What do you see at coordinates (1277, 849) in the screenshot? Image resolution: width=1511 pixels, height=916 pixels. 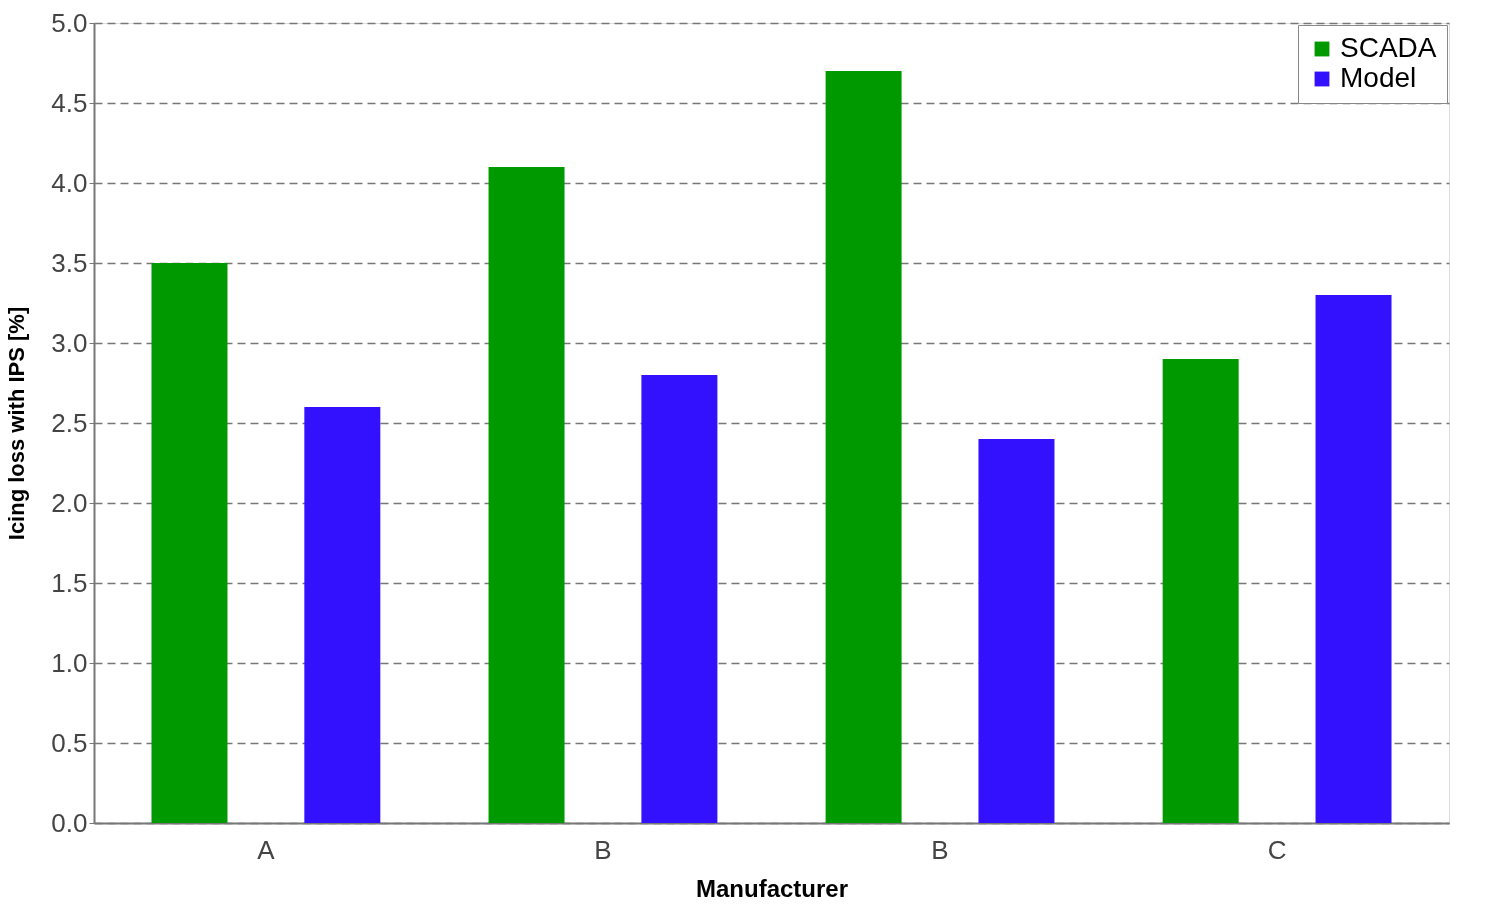 I see `x-tick-label: C` at bounding box center [1277, 849].